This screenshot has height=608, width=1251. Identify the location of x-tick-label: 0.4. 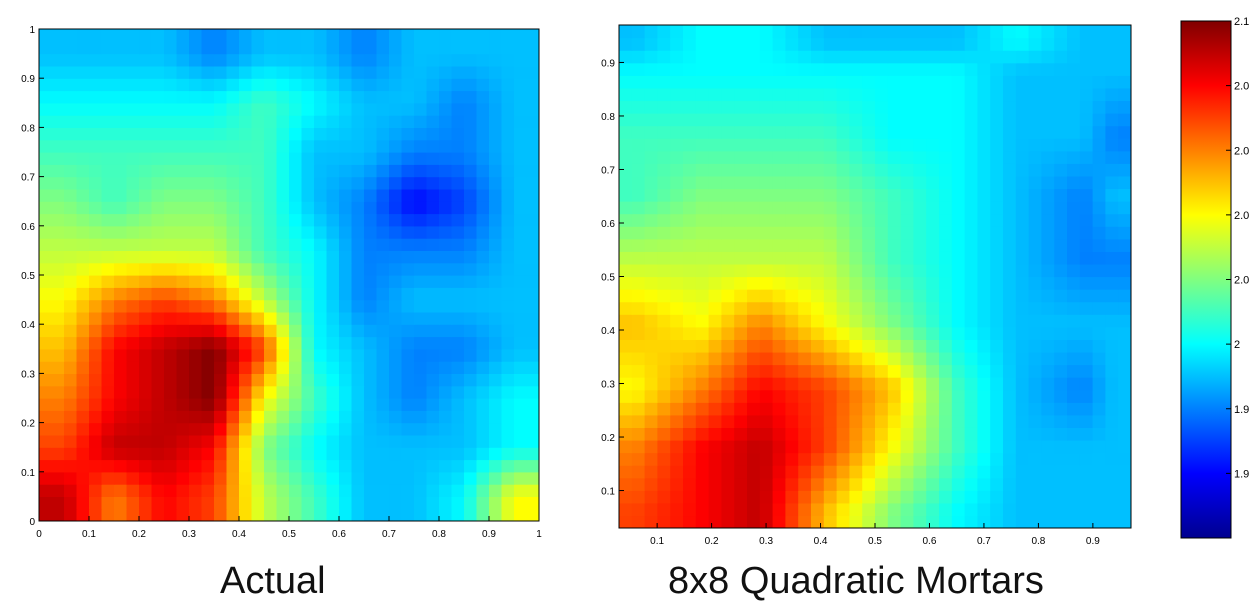
(821, 541).